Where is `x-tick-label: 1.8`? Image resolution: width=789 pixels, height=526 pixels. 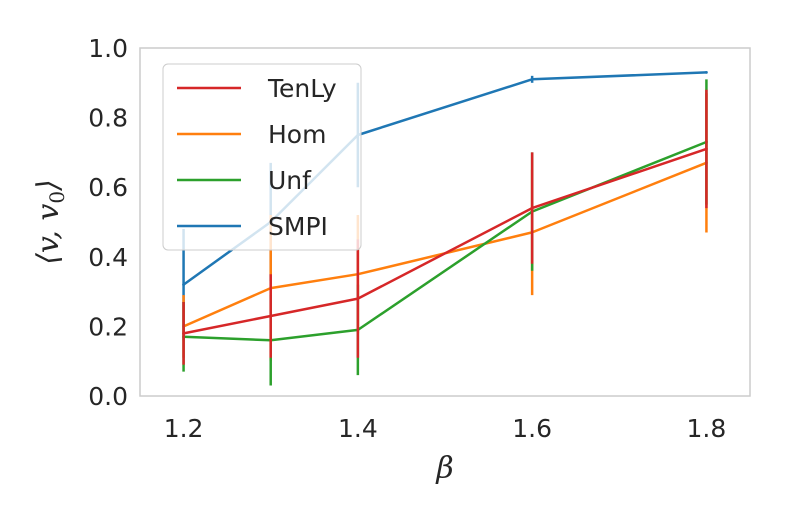
x-tick-label: 1.8 is located at coordinates (707, 428).